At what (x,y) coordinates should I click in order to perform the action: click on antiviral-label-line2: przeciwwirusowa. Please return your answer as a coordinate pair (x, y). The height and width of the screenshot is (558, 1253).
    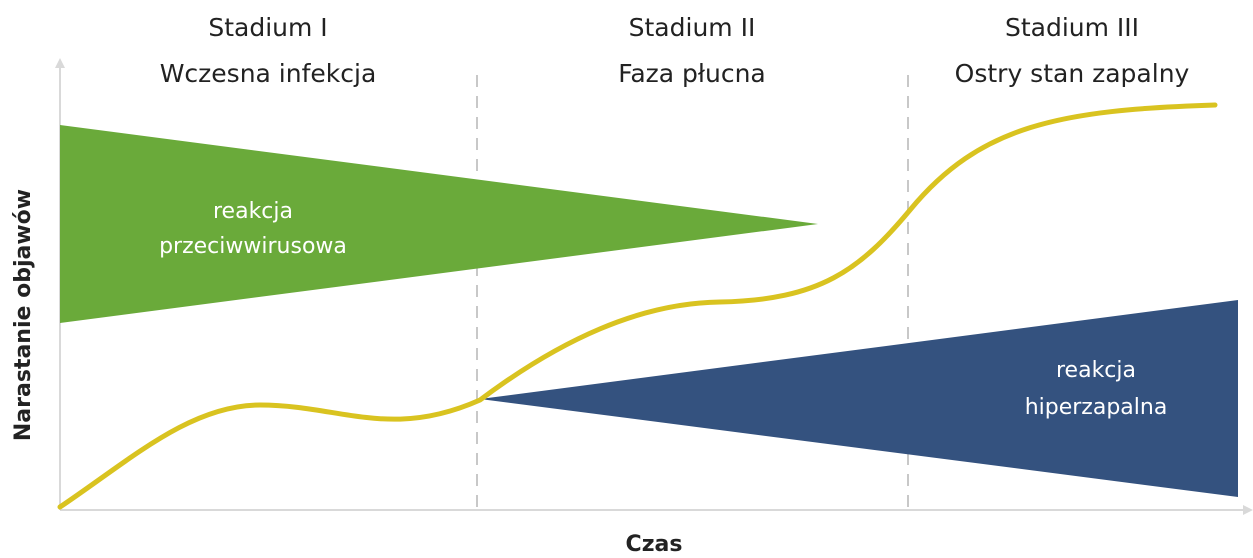
    Looking at the image, I should click on (253, 246).